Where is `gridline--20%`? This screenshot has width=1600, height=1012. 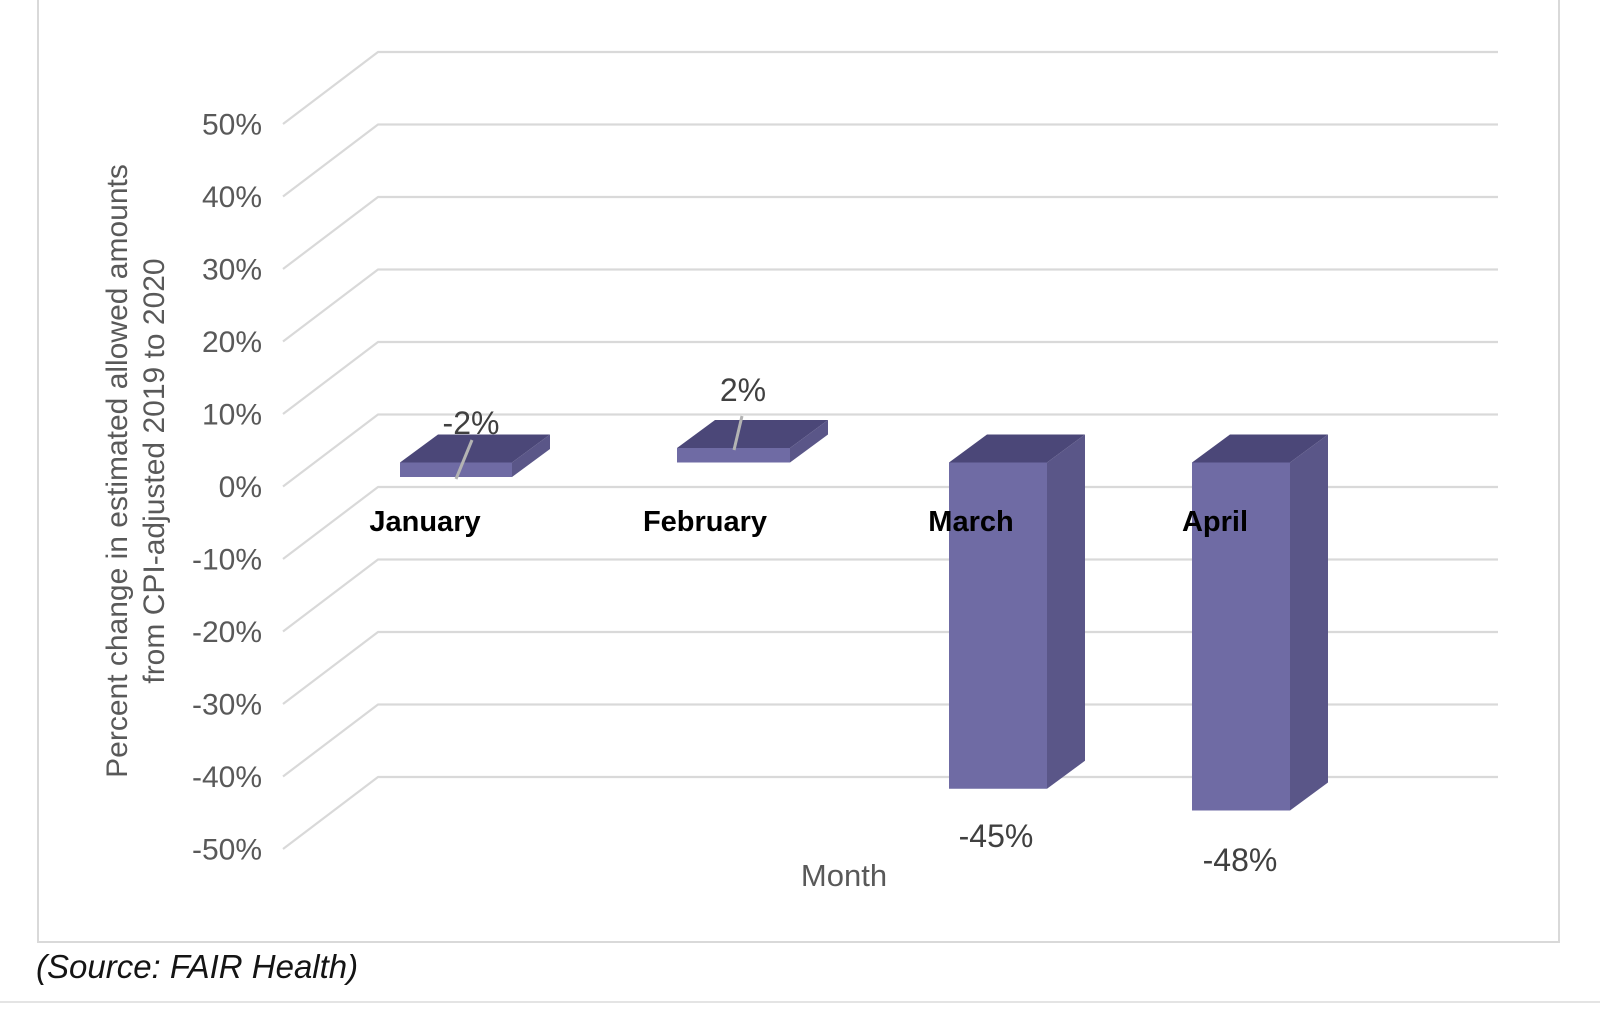
gridline--20% is located at coordinates (890, 595).